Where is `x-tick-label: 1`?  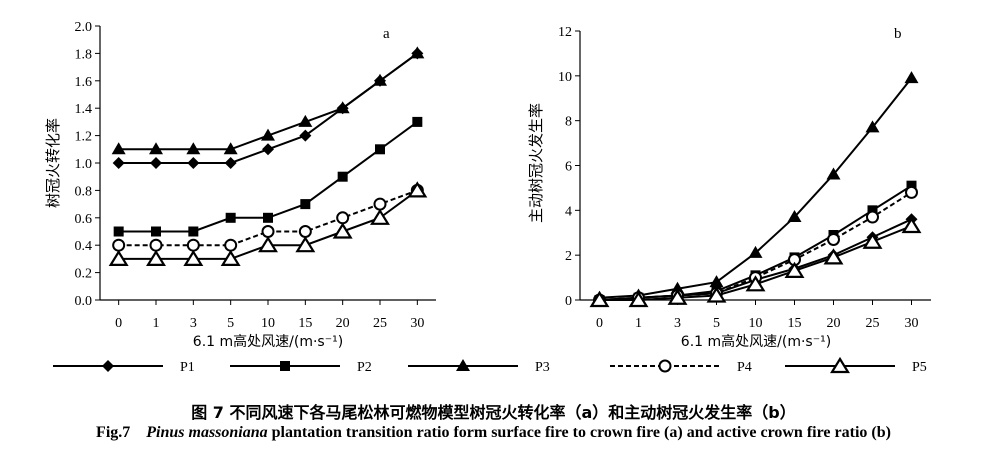 x-tick-label: 1 is located at coordinates (638, 323).